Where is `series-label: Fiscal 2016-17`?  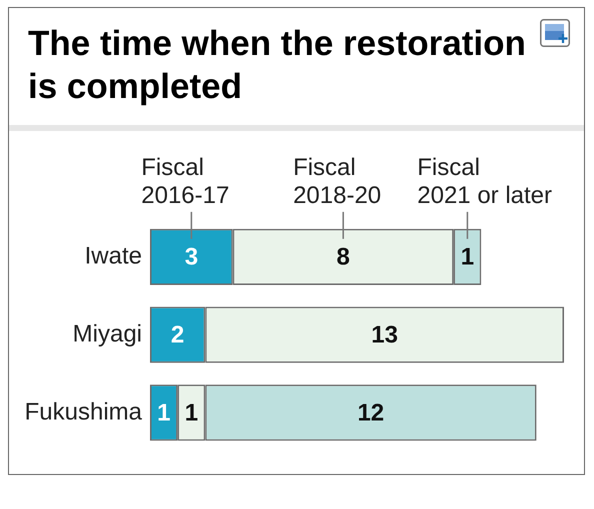 series-label: Fiscal 2016-17 is located at coordinates (185, 181).